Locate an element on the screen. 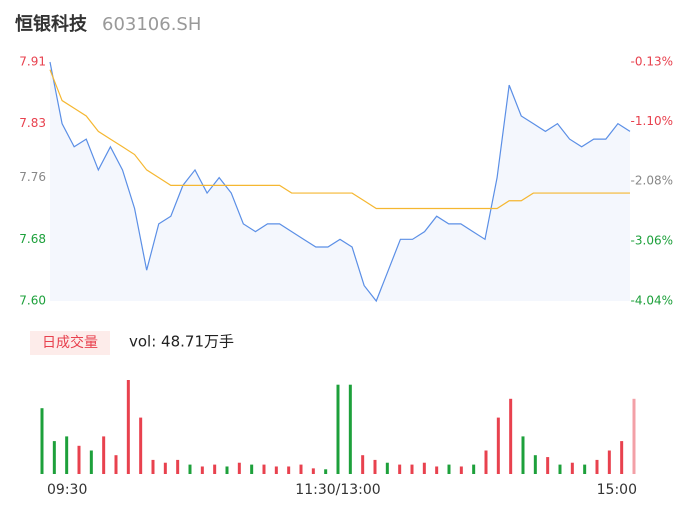 The width and height of the screenshot is (686, 524). y-tick-label: 7.83 is located at coordinates (32, 123).